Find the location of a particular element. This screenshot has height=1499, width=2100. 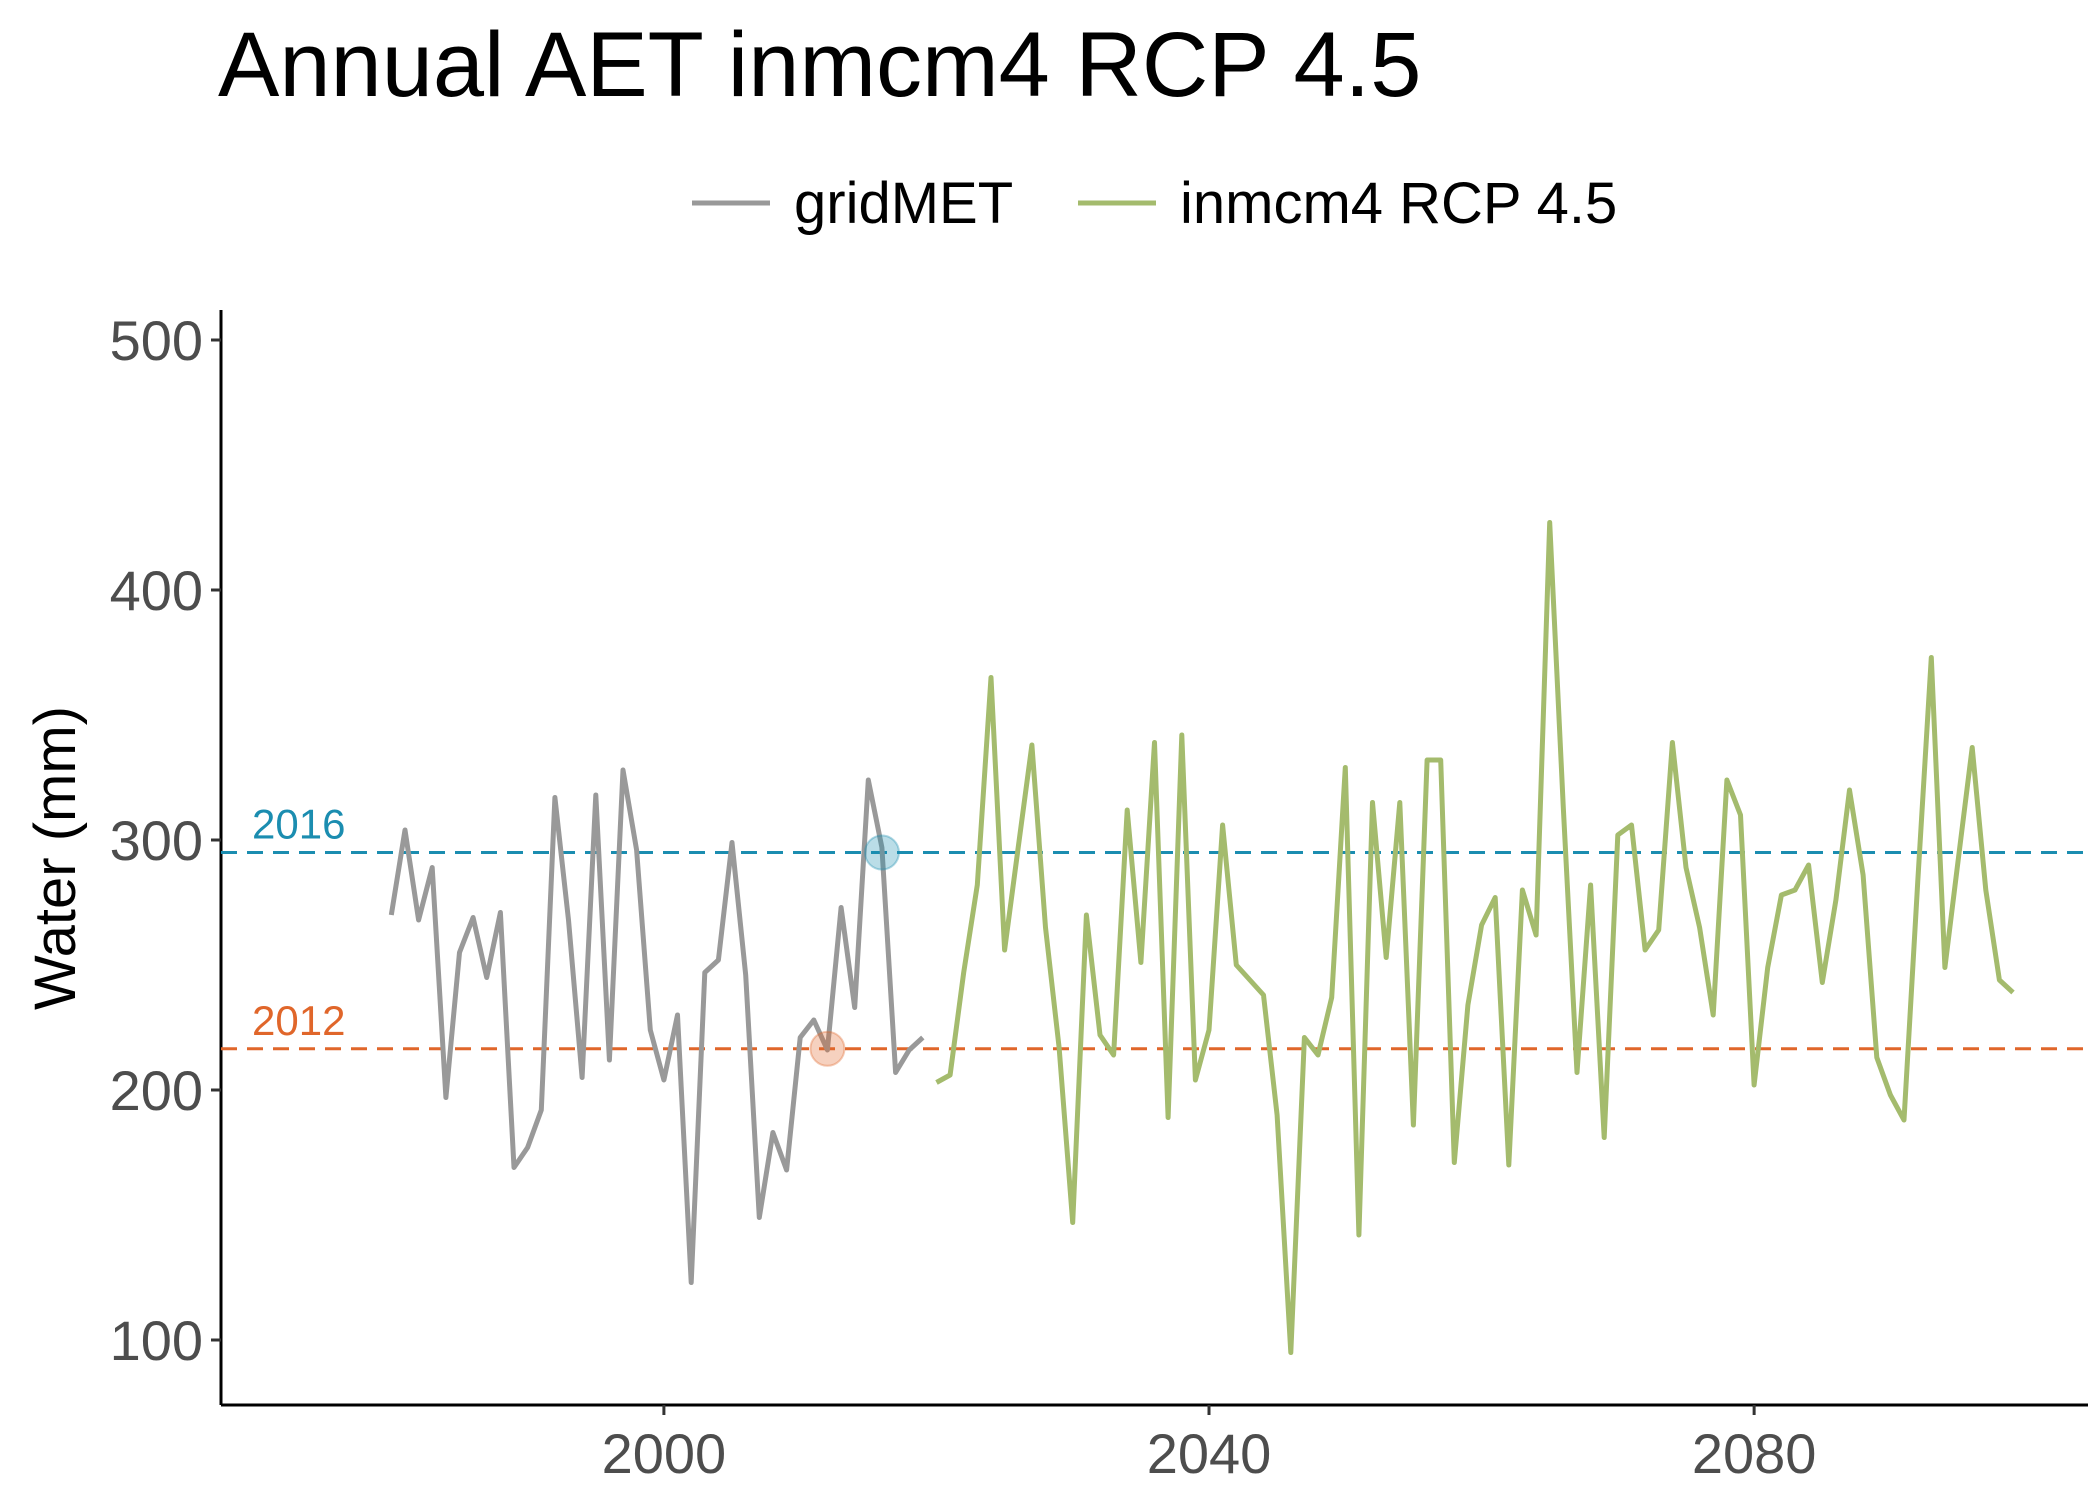

x-tick-label: 2040 is located at coordinates (1209, 1453).